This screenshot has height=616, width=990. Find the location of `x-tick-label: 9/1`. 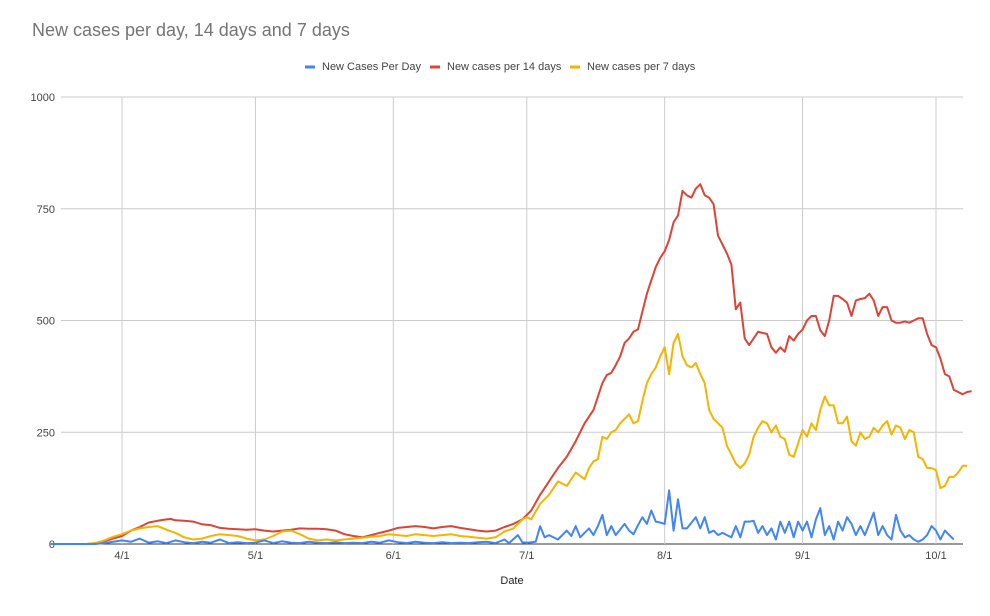

x-tick-label: 9/1 is located at coordinates (802, 556).